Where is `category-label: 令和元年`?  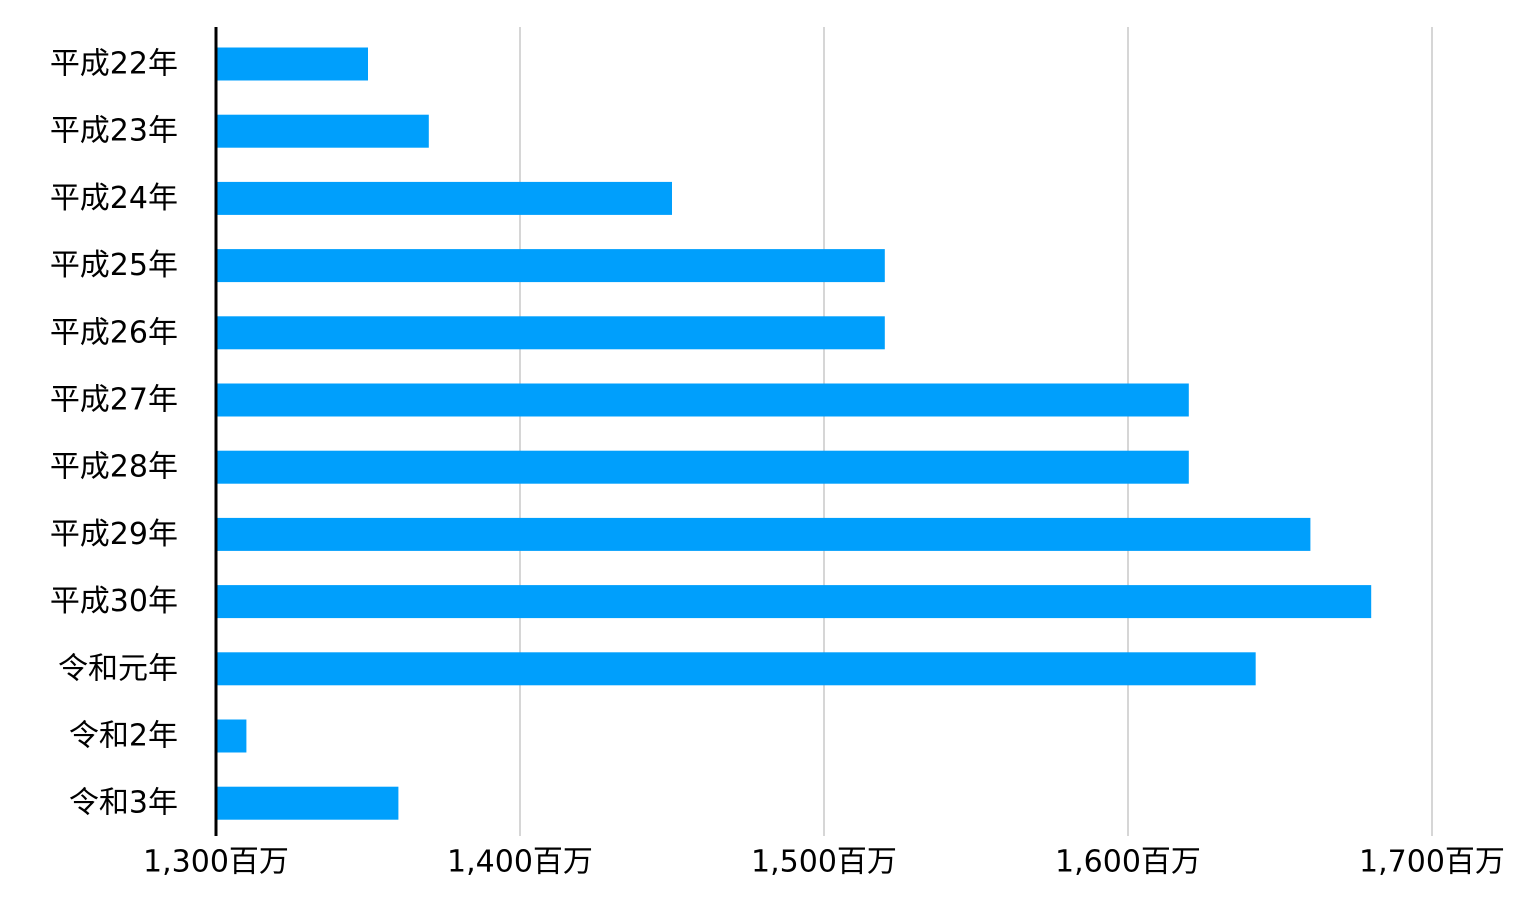
category-label: 令和元年 is located at coordinates (118, 668).